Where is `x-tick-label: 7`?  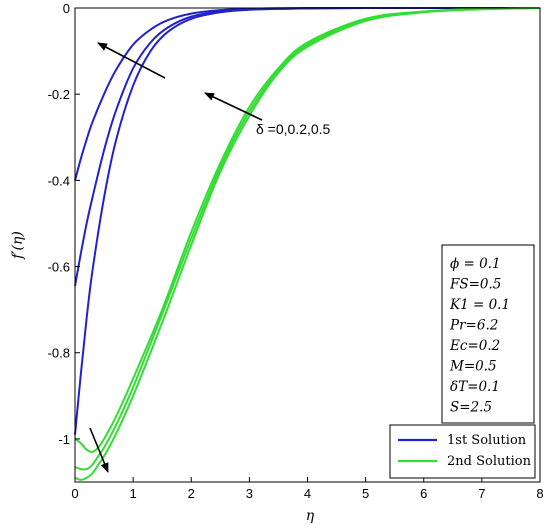
x-tick-label: 7 is located at coordinates (481, 493).